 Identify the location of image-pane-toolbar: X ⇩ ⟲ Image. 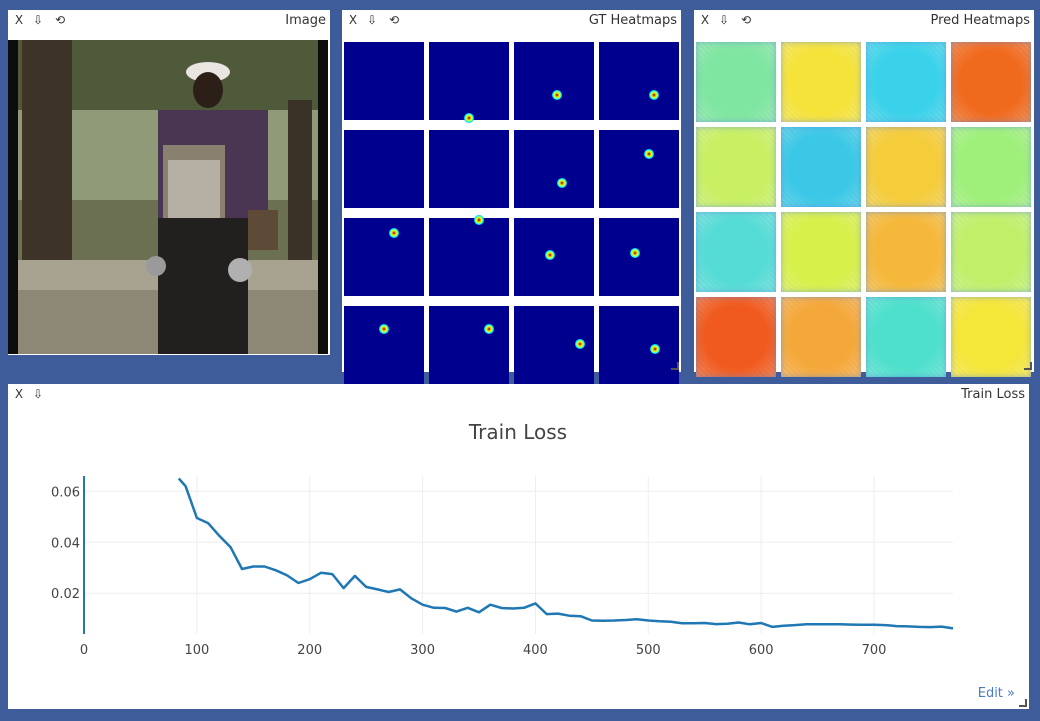
(169, 20).